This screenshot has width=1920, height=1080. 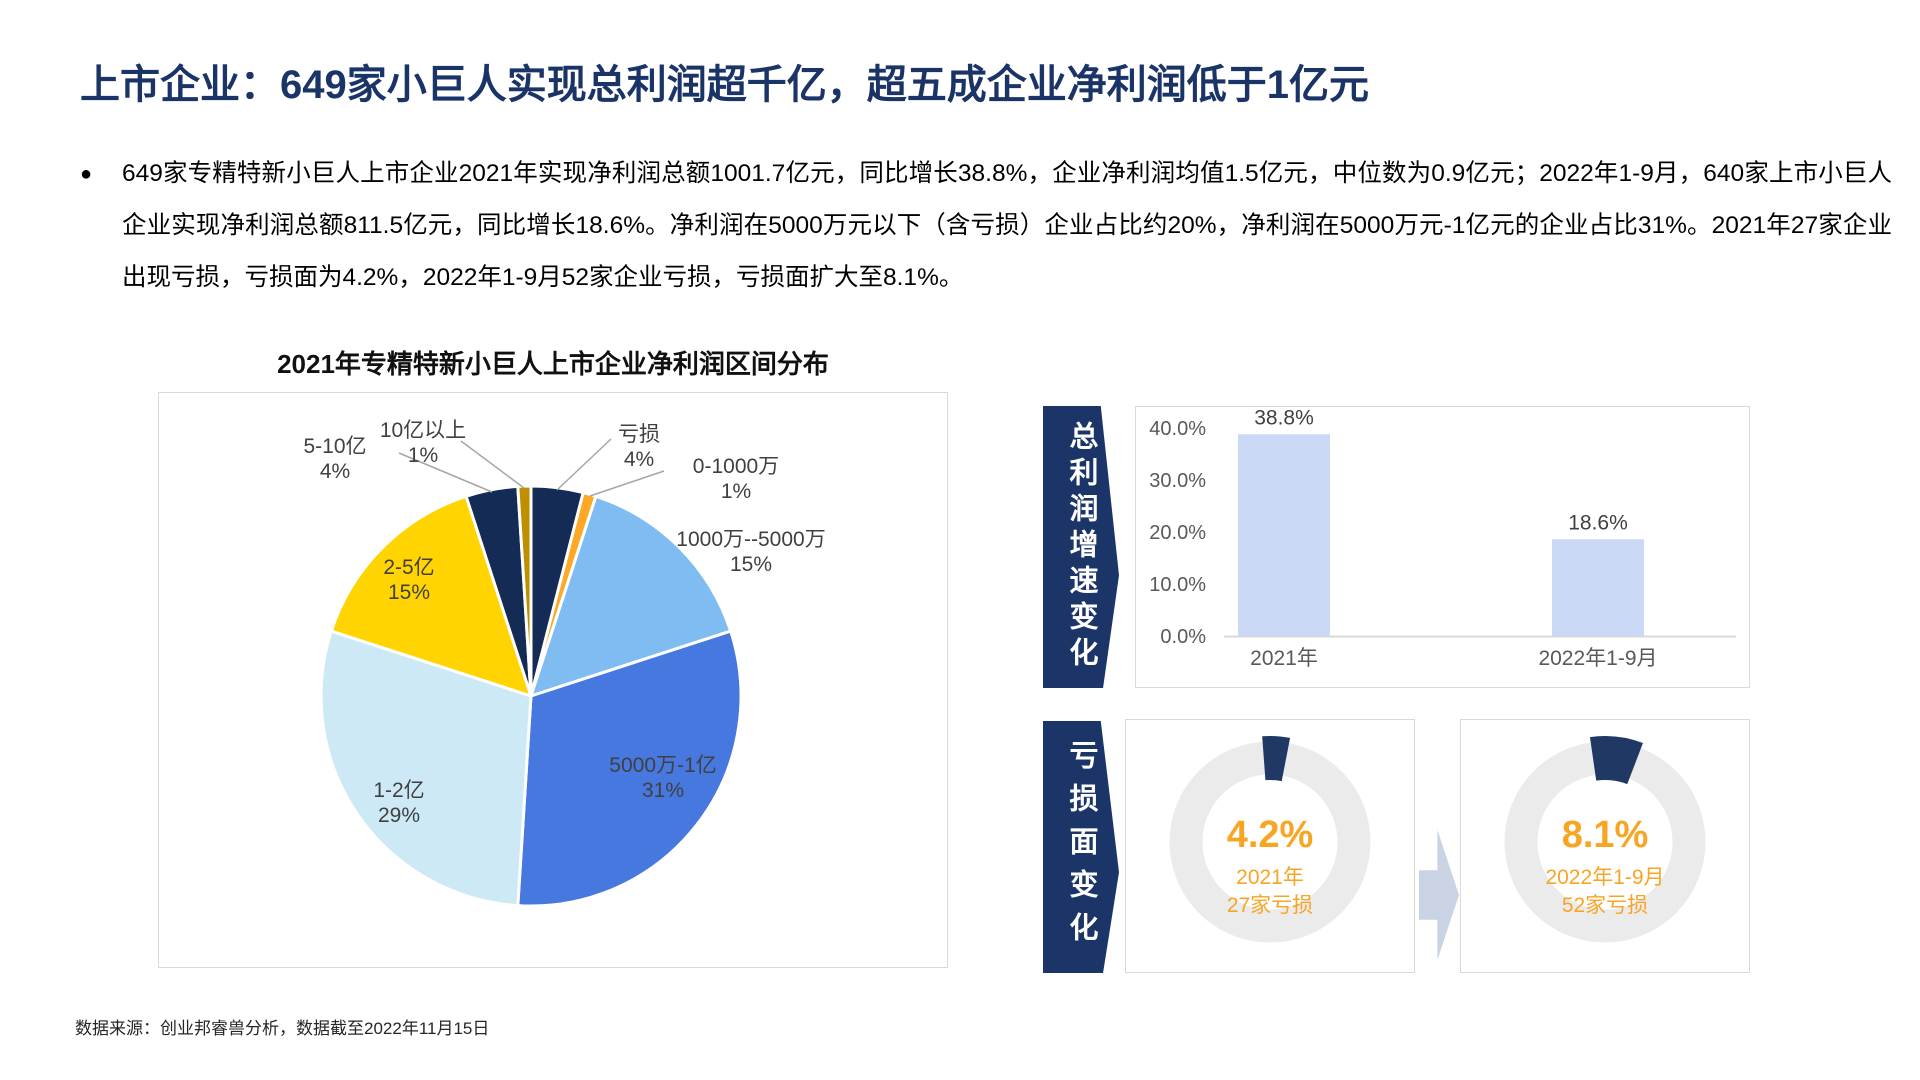 What do you see at coordinates (553, 364) in the screenshot?
I see `pie-chart-title: 2021年专精特新小巨人上市企业净利润区间分布` at bounding box center [553, 364].